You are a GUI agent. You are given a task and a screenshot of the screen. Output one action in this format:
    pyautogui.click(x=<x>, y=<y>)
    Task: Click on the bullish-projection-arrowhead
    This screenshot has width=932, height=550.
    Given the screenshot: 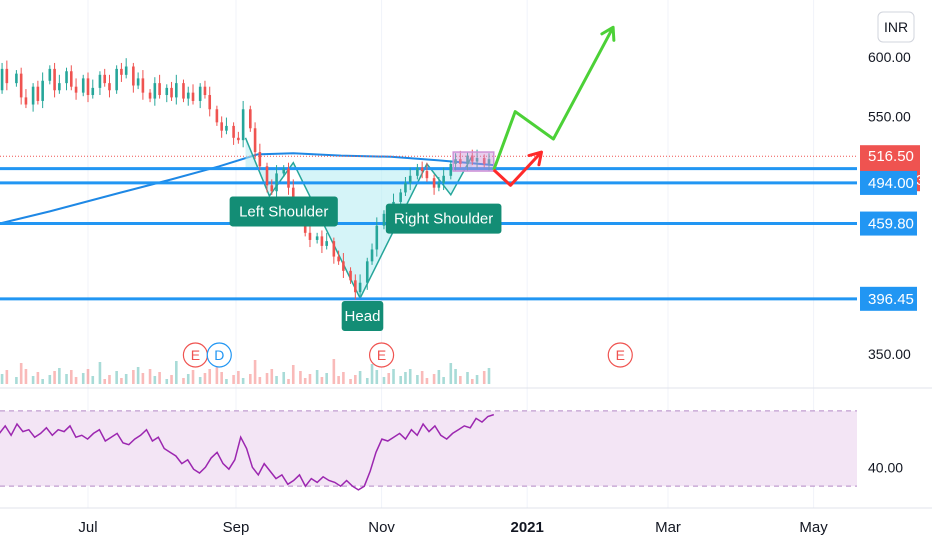 What is the action you would take?
    pyautogui.click(x=608, y=33)
    